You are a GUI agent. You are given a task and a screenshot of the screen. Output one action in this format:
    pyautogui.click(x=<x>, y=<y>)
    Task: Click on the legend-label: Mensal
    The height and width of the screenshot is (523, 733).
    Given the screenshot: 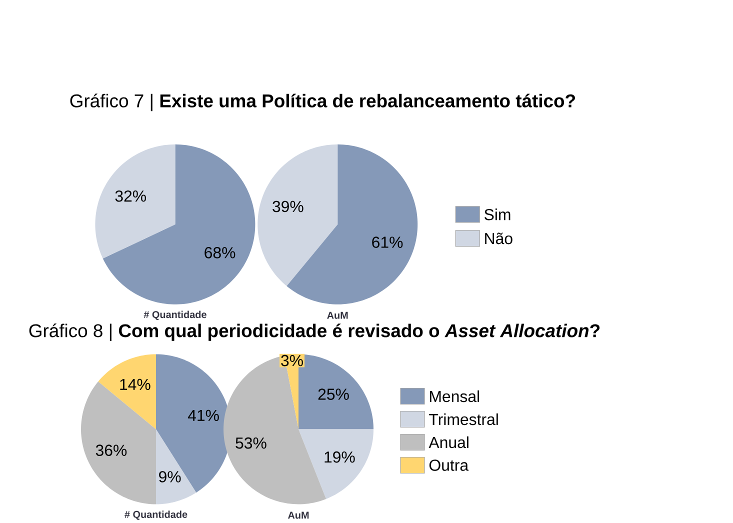 What is the action you would take?
    pyautogui.click(x=455, y=396)
    